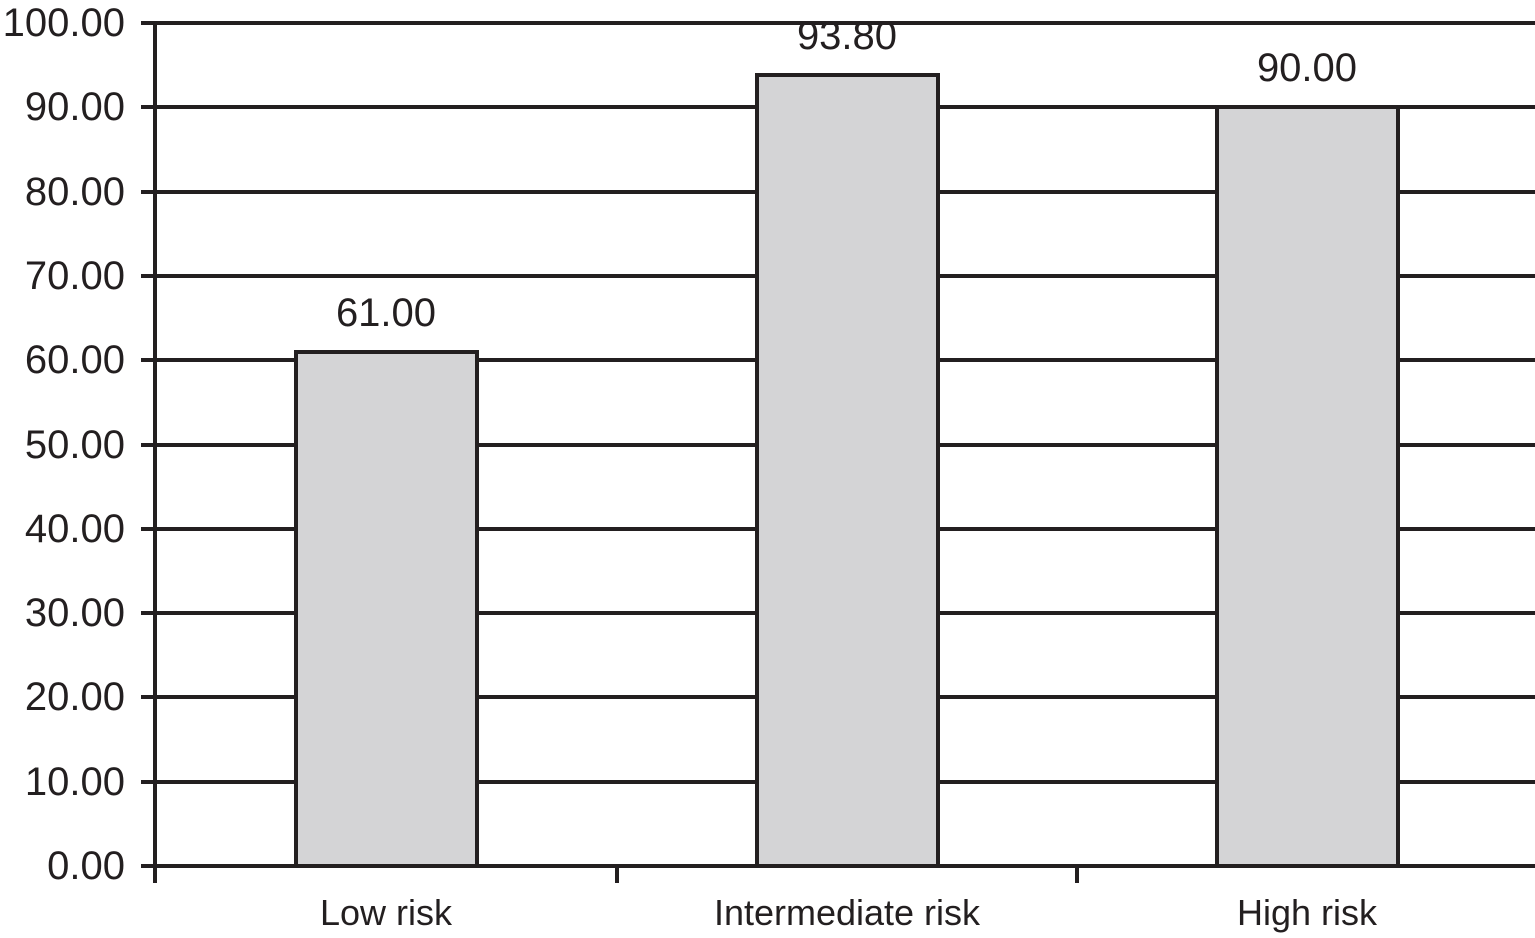 This screenshot has width=1535, height=938. I want to click on y-axis-line, so click(155, 452).